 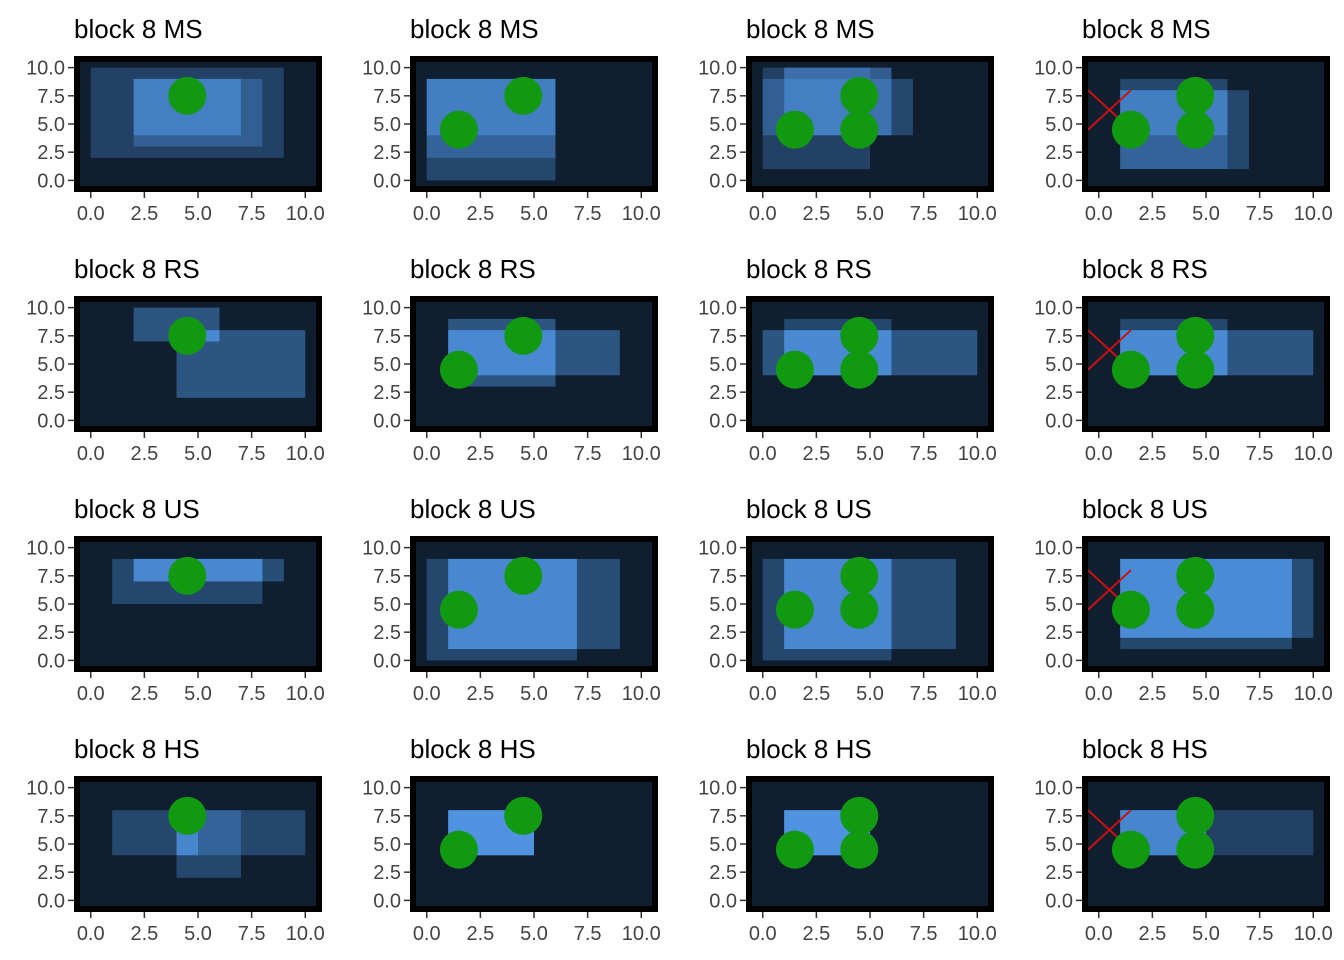 What do you see at coordinates (473, 269) in the screenshot?
I see `panel-title: block 8 RS` at bounding box center [473, 269].